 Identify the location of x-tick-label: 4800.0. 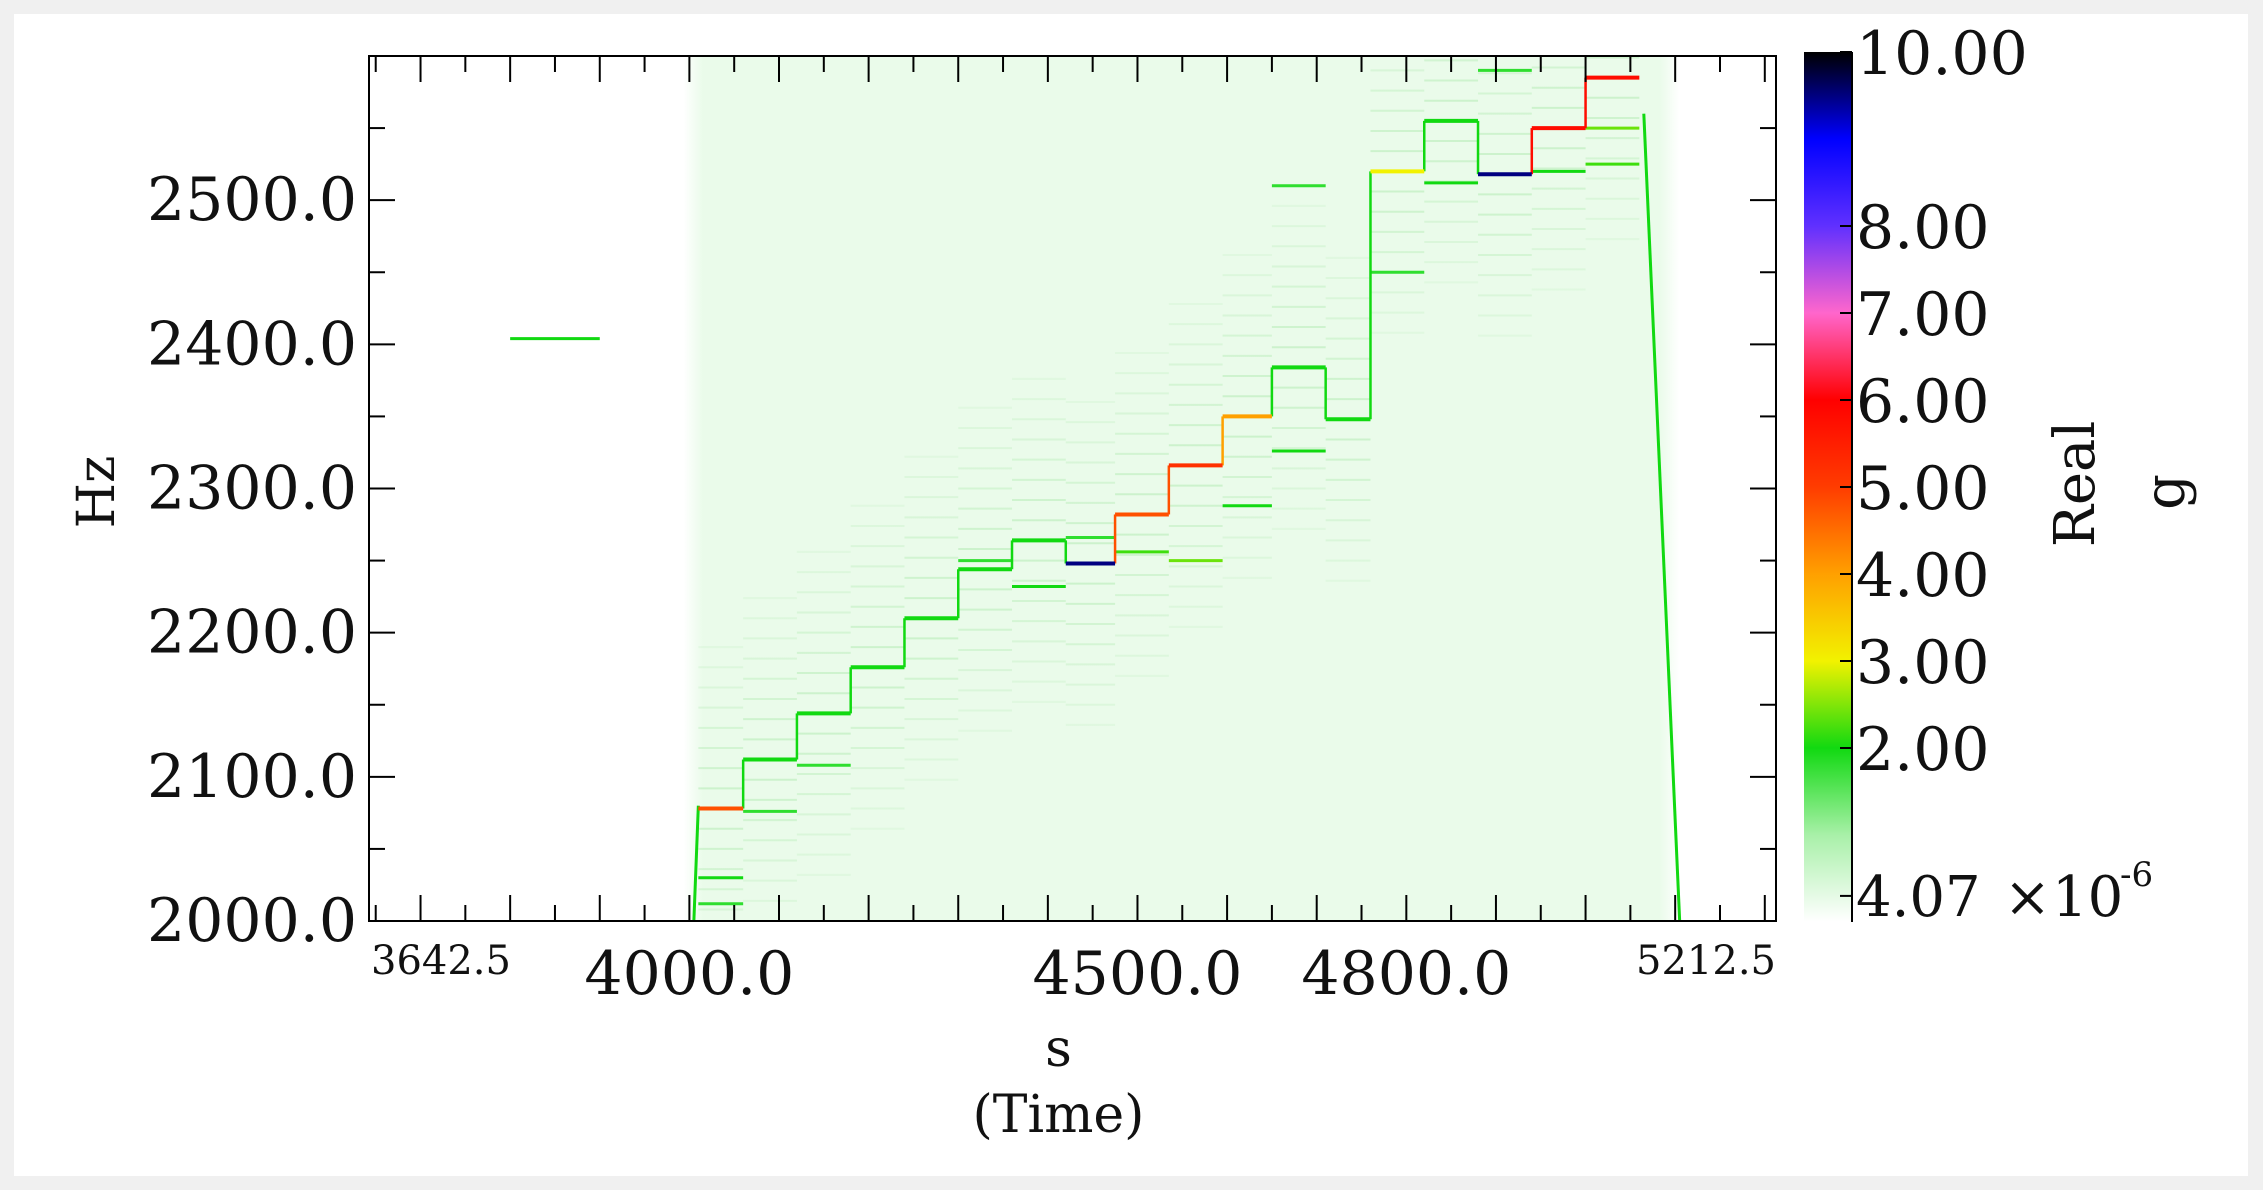
(1406, 974).